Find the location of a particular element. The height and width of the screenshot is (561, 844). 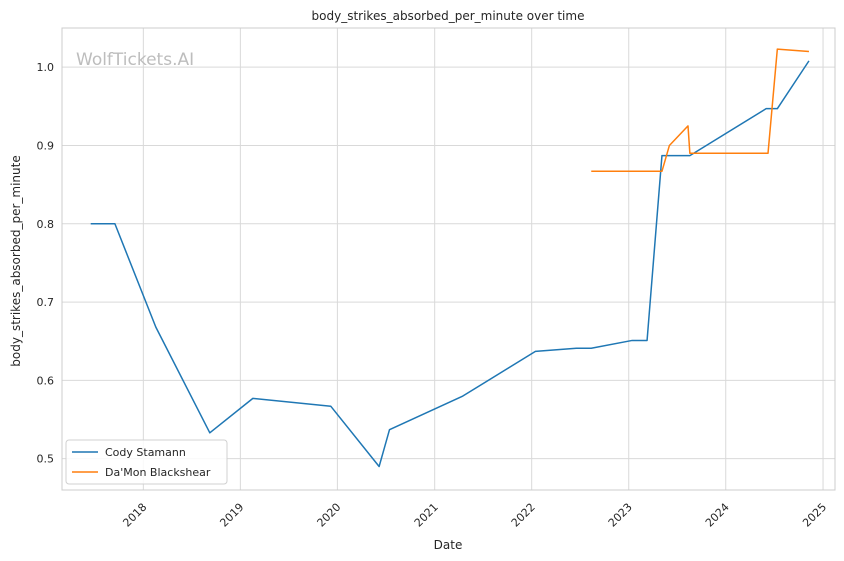

x-axis-title: Date is located at coordinates (448, 545).